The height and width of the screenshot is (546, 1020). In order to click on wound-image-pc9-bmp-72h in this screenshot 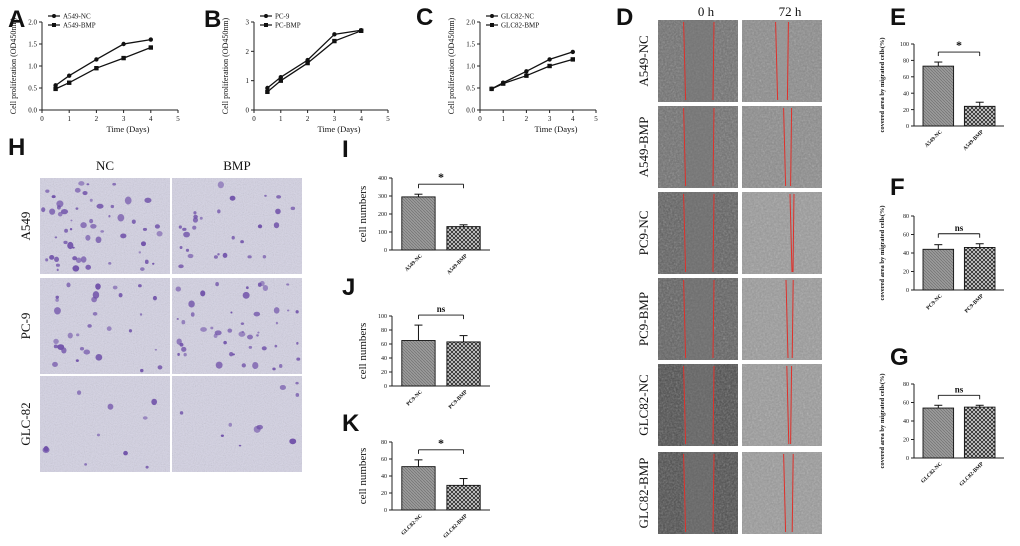, I will do `click(782, 319)`.